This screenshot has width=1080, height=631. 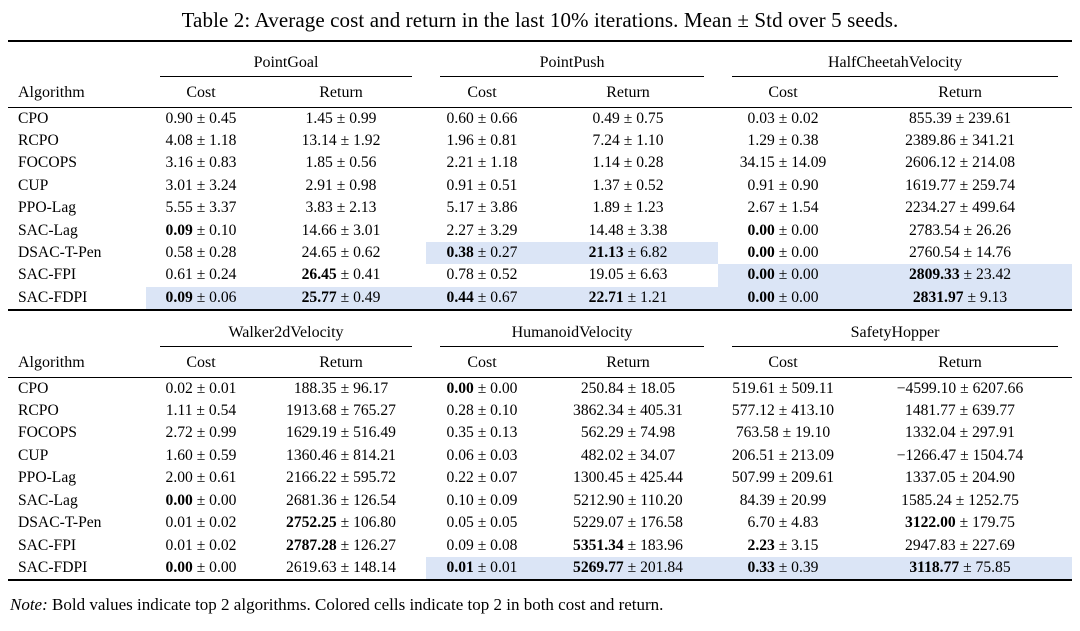 I want to click on algorithm-name: PPO-Lag, so click(x=47, y=478).